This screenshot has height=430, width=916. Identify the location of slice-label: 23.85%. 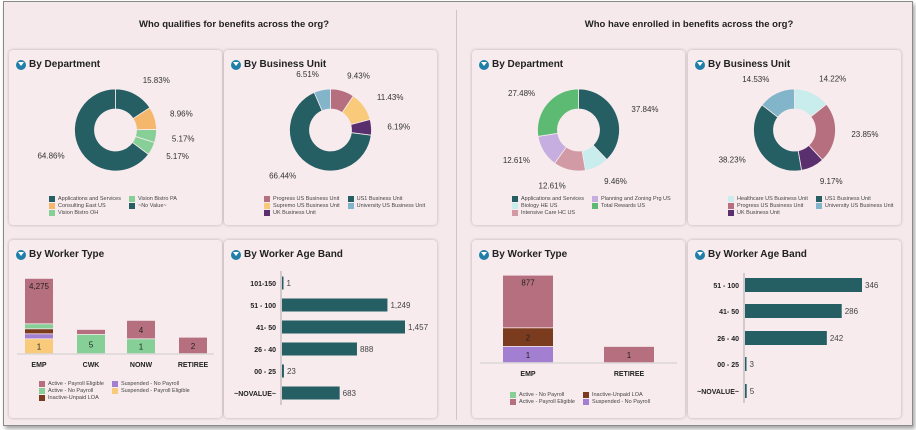
(864, 134).